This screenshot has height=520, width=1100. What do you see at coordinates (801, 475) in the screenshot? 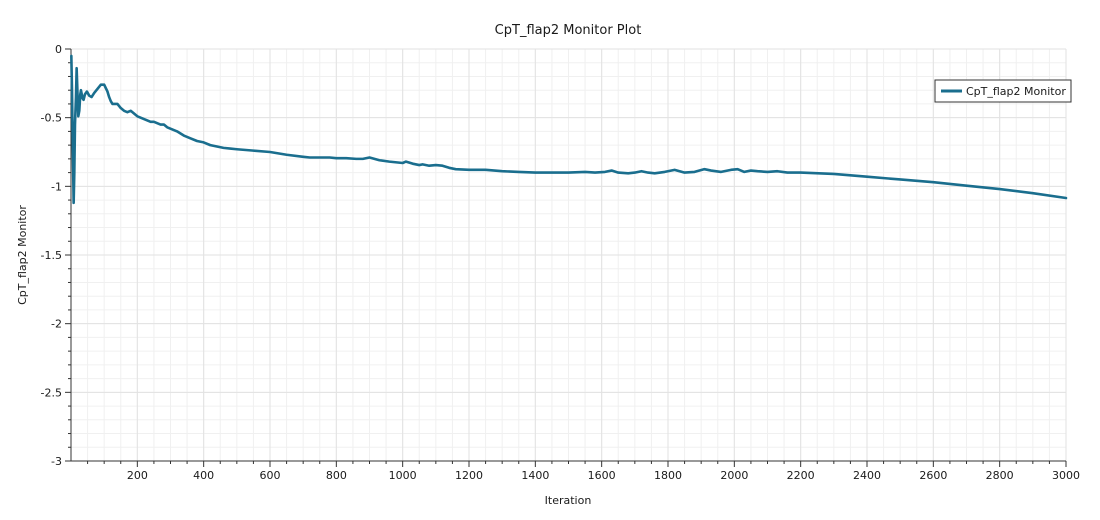
I see `x-tick-label: 2200` at bounding box center [801, 475].